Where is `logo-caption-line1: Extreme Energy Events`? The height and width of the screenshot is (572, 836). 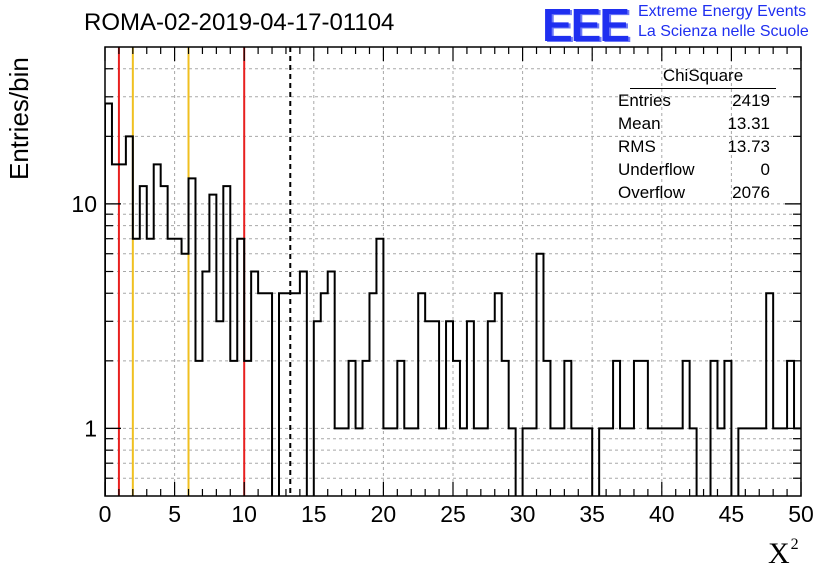
logo-caption-line1: Extreme Energy Events is located at coordinates (722, 11).